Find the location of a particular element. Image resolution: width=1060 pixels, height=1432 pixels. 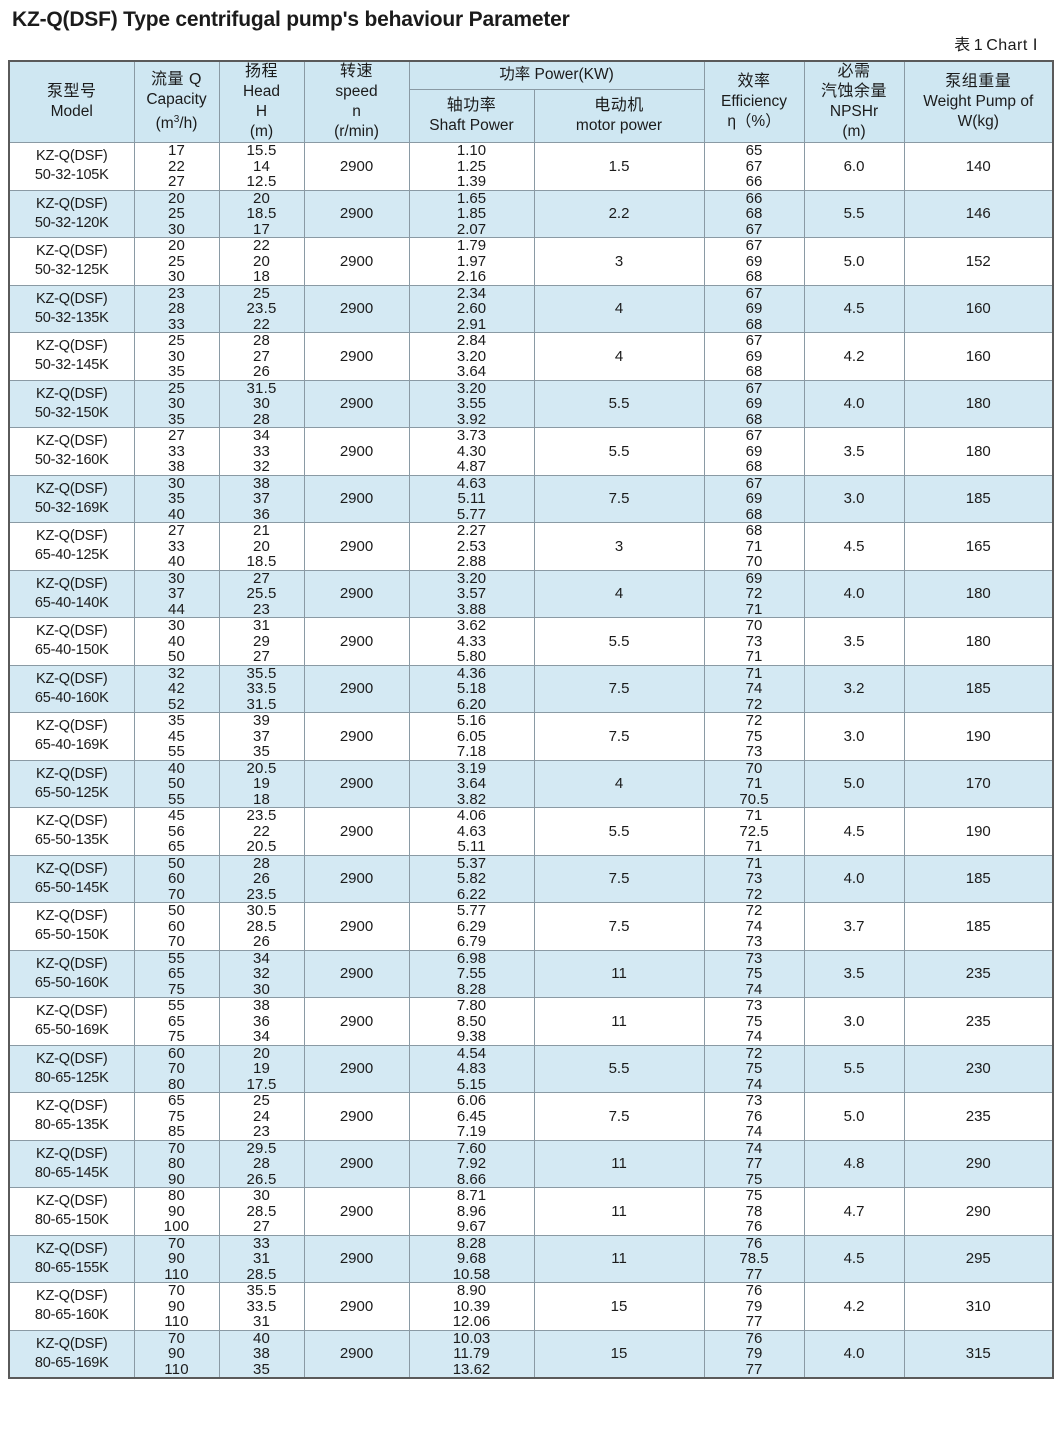

cell-stack-h: 25 23.5 22 is located at coordinates (261, 308).